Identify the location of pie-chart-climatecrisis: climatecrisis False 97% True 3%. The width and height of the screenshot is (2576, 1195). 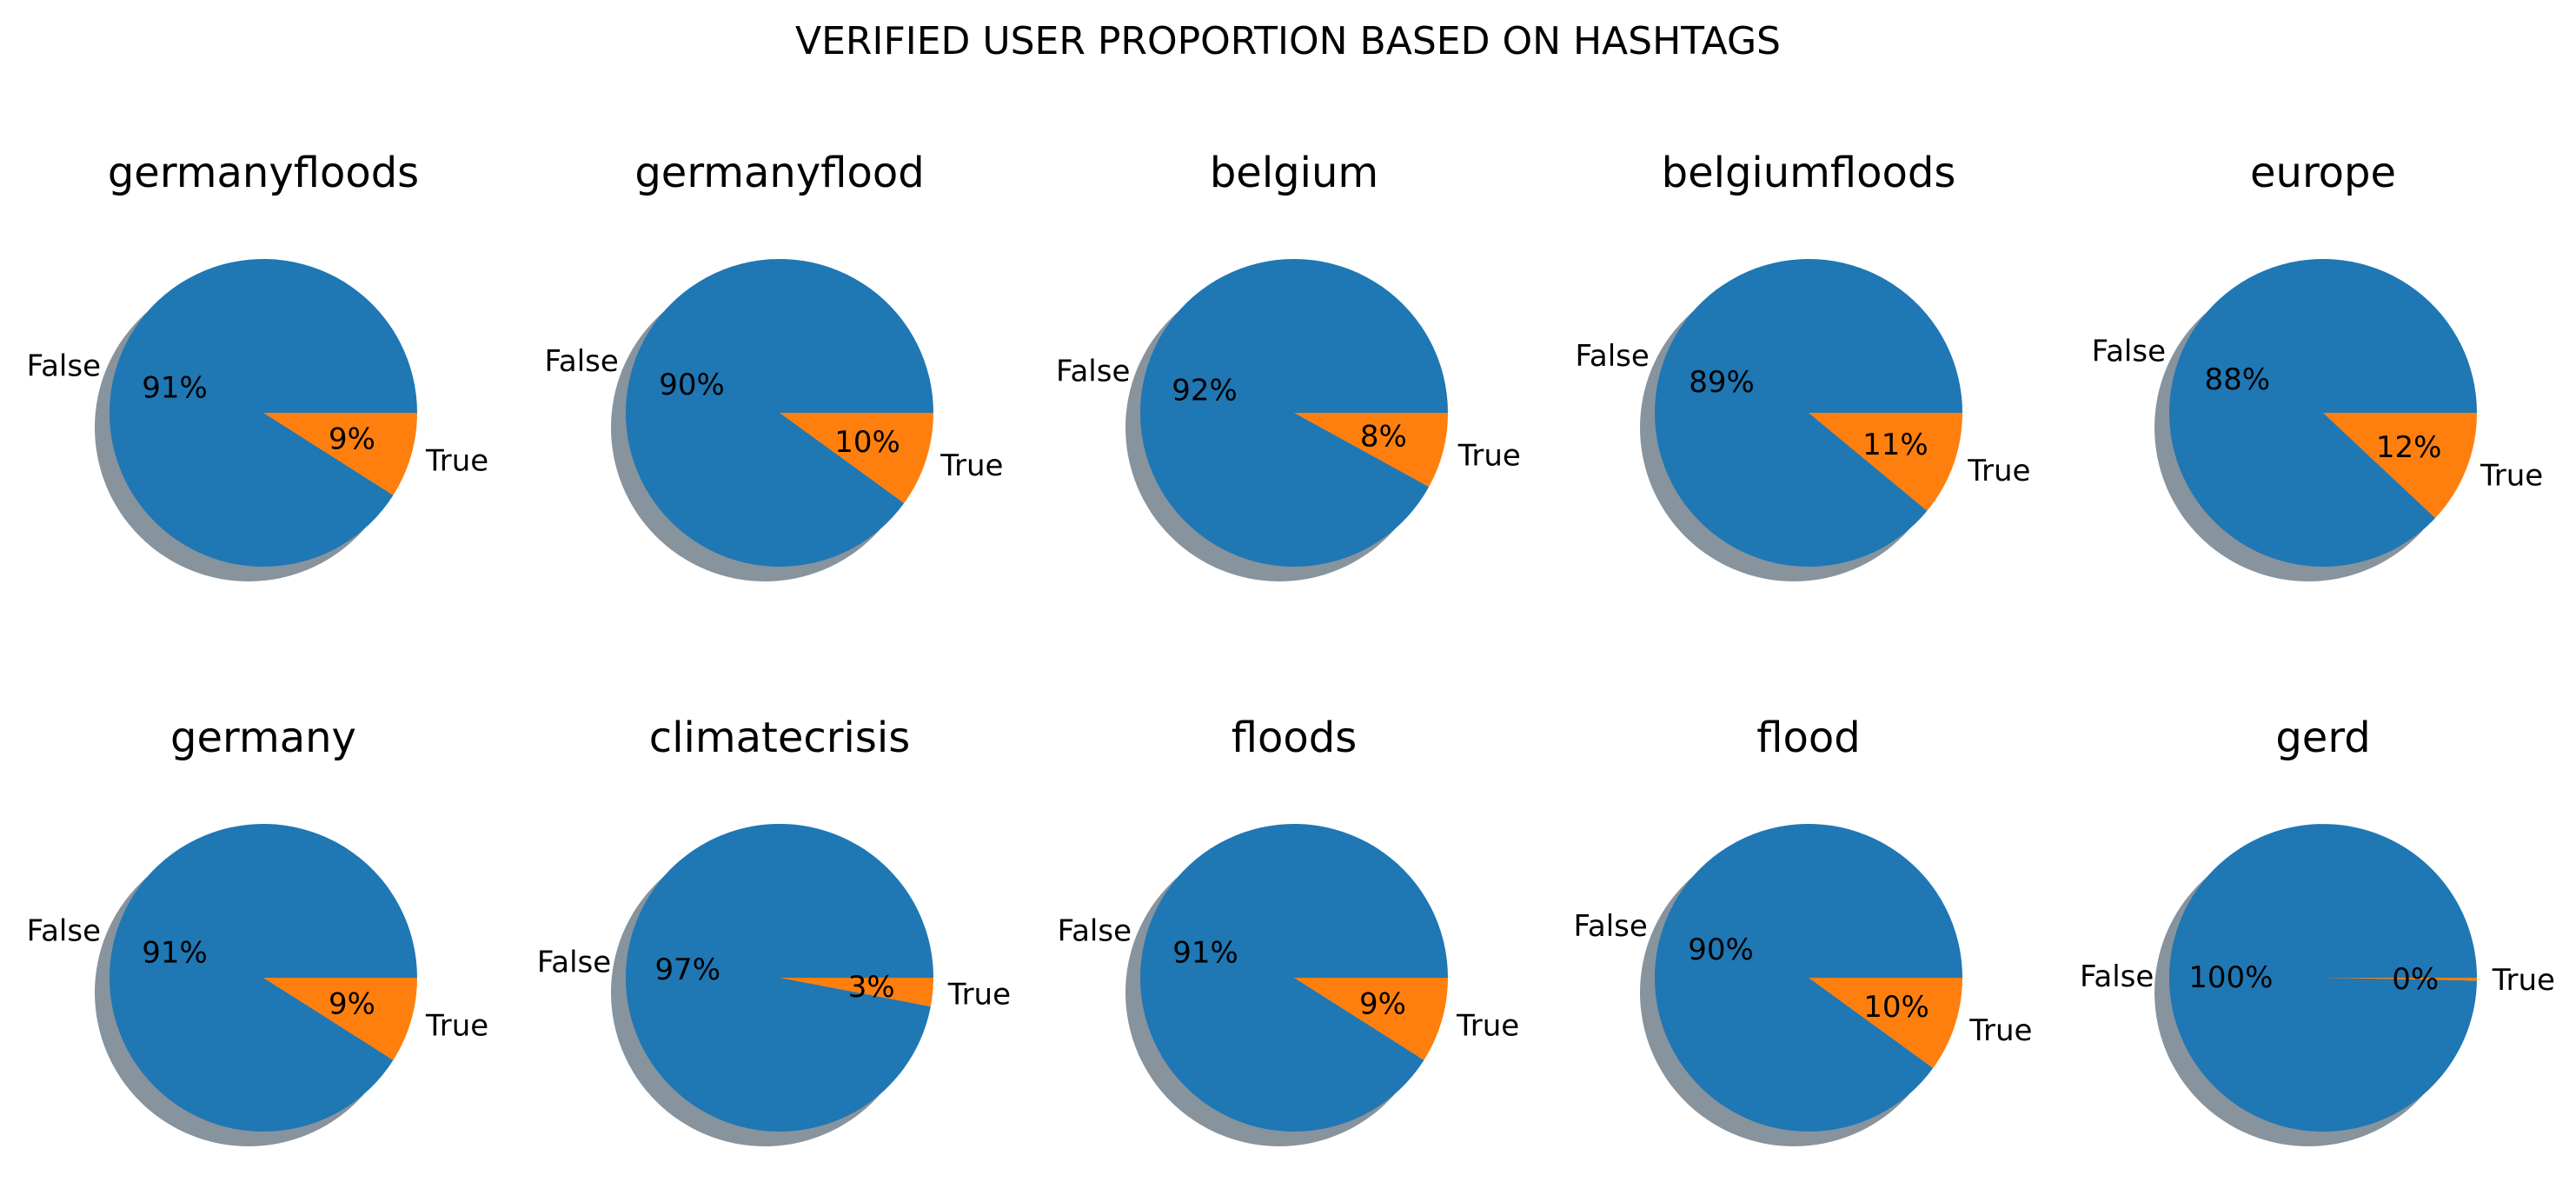
(774, 930).